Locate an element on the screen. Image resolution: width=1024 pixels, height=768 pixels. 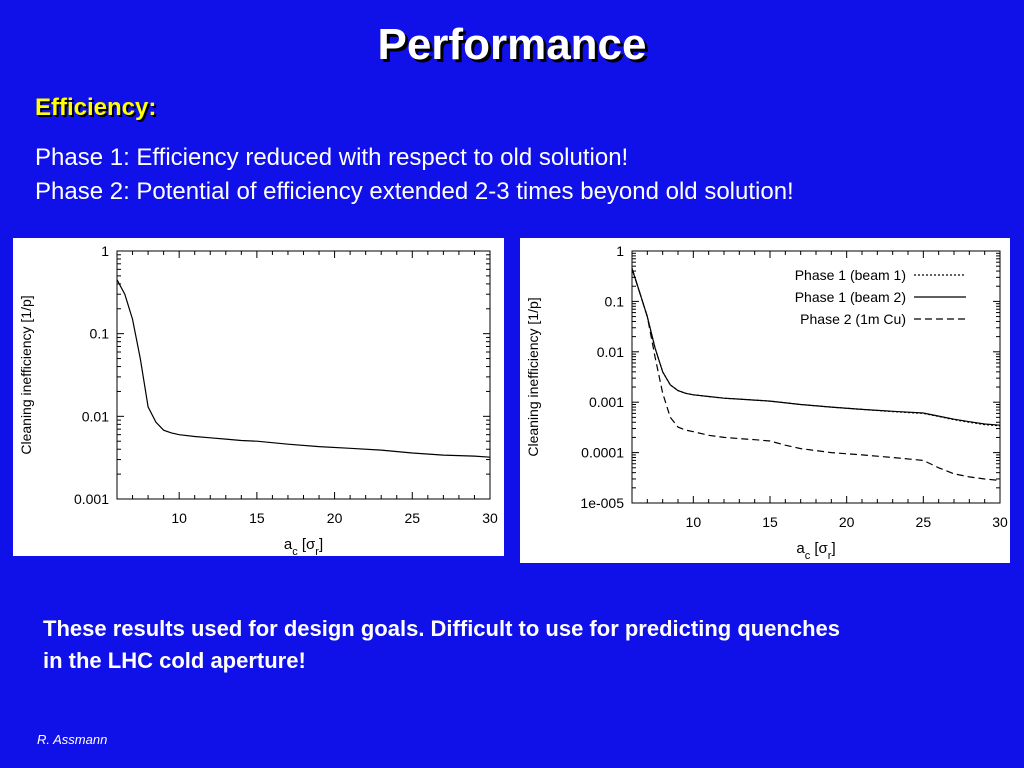
series-line is located at coordinates (303, 368).